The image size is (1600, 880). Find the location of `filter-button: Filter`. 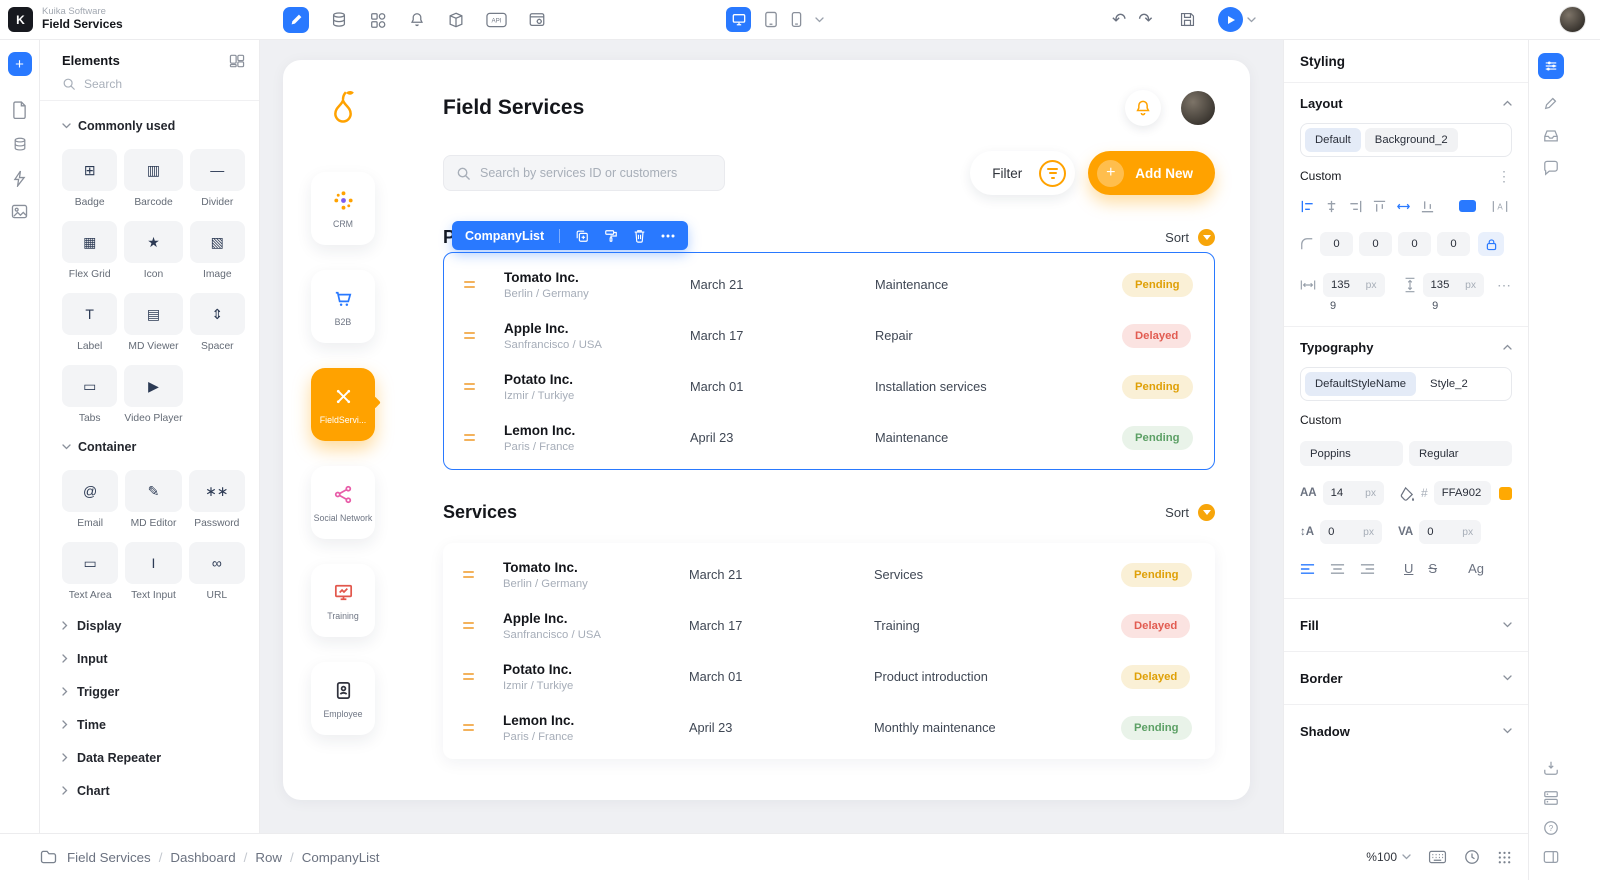

filter-button: Filter is located at coordinates (1023, 173).